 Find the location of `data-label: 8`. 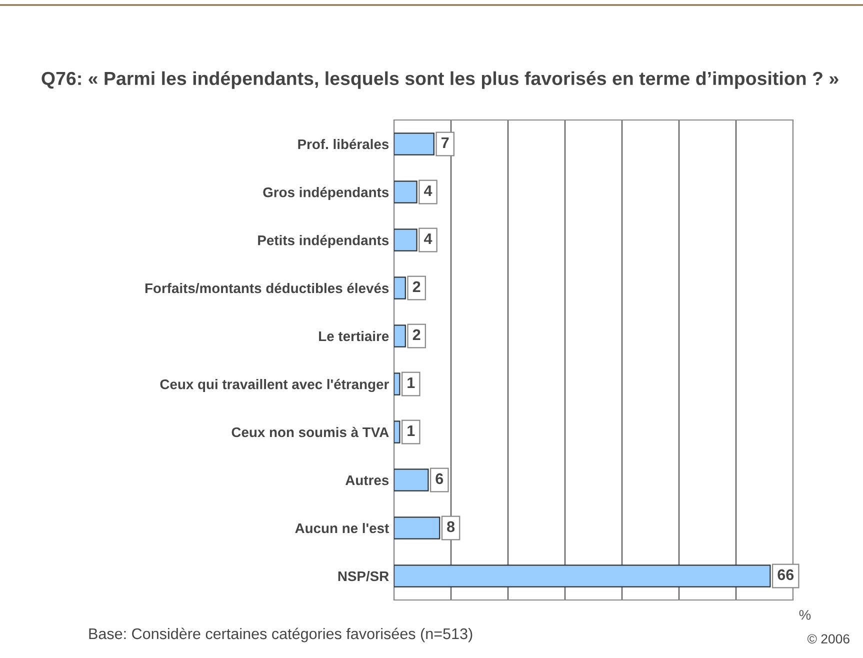

data-label: 8 is located at coordinates (451, 526).